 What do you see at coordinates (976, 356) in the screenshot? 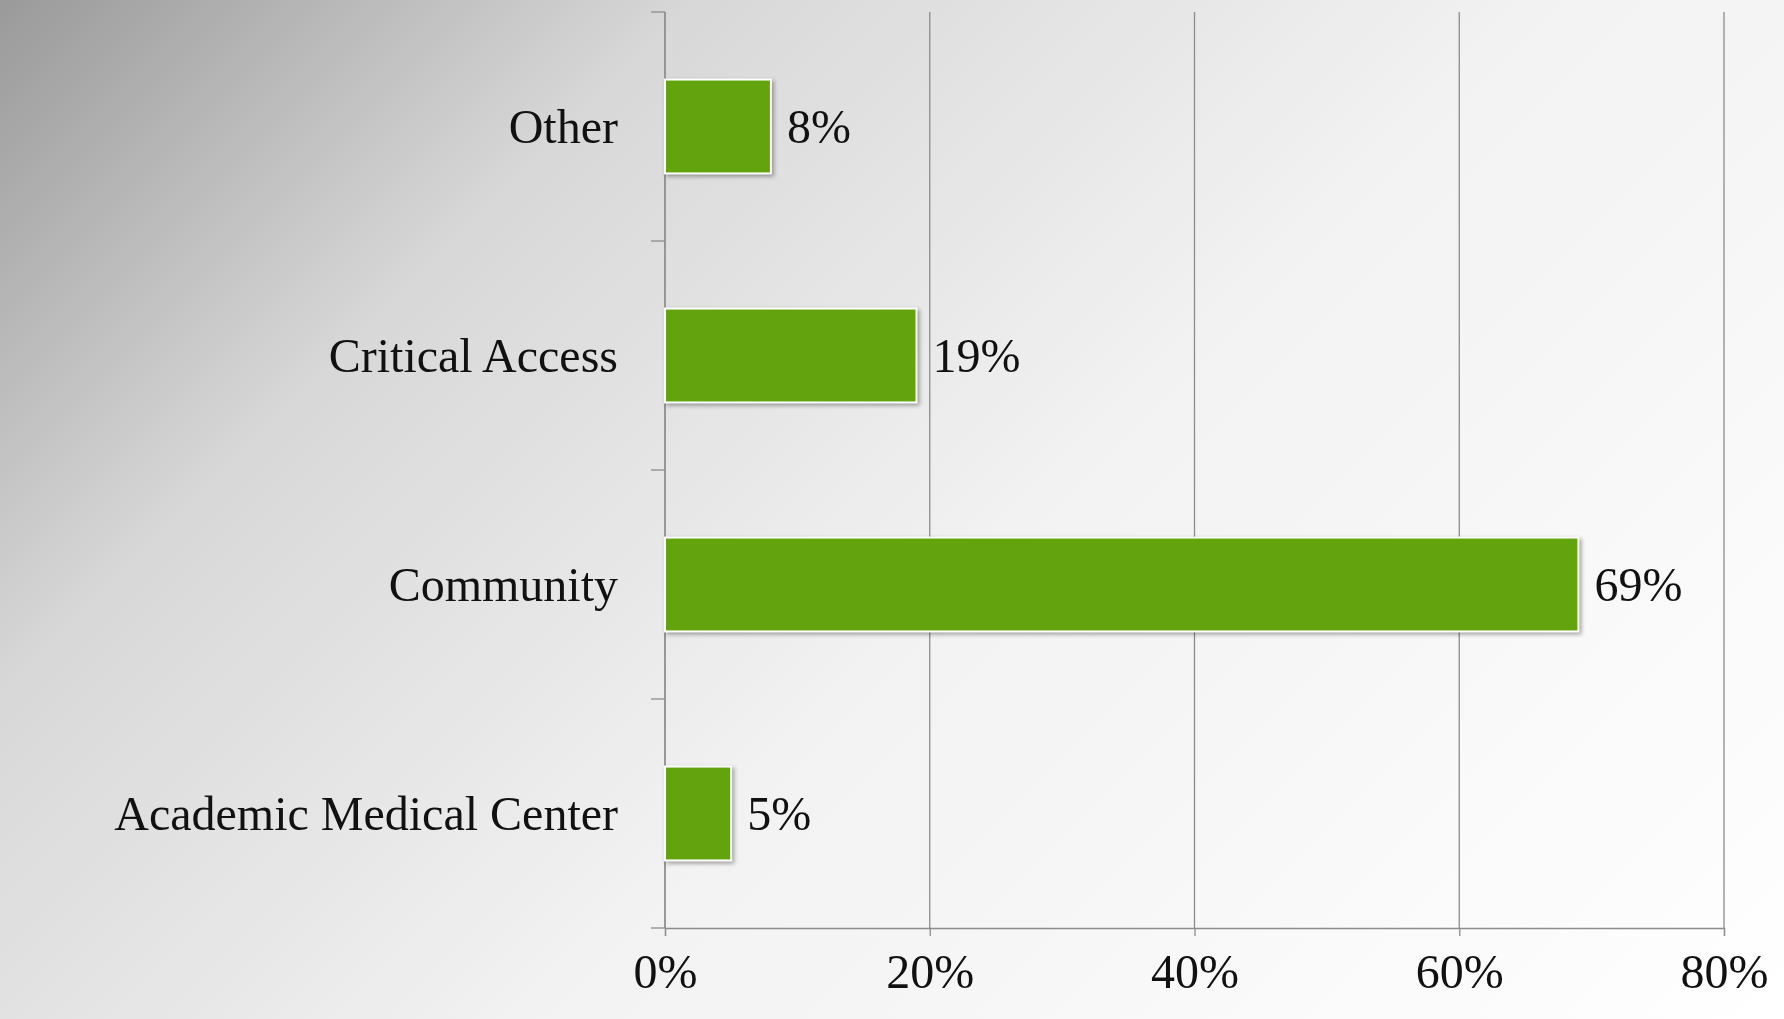
I see `data-label: 19%` at bounding box center [976, 356].